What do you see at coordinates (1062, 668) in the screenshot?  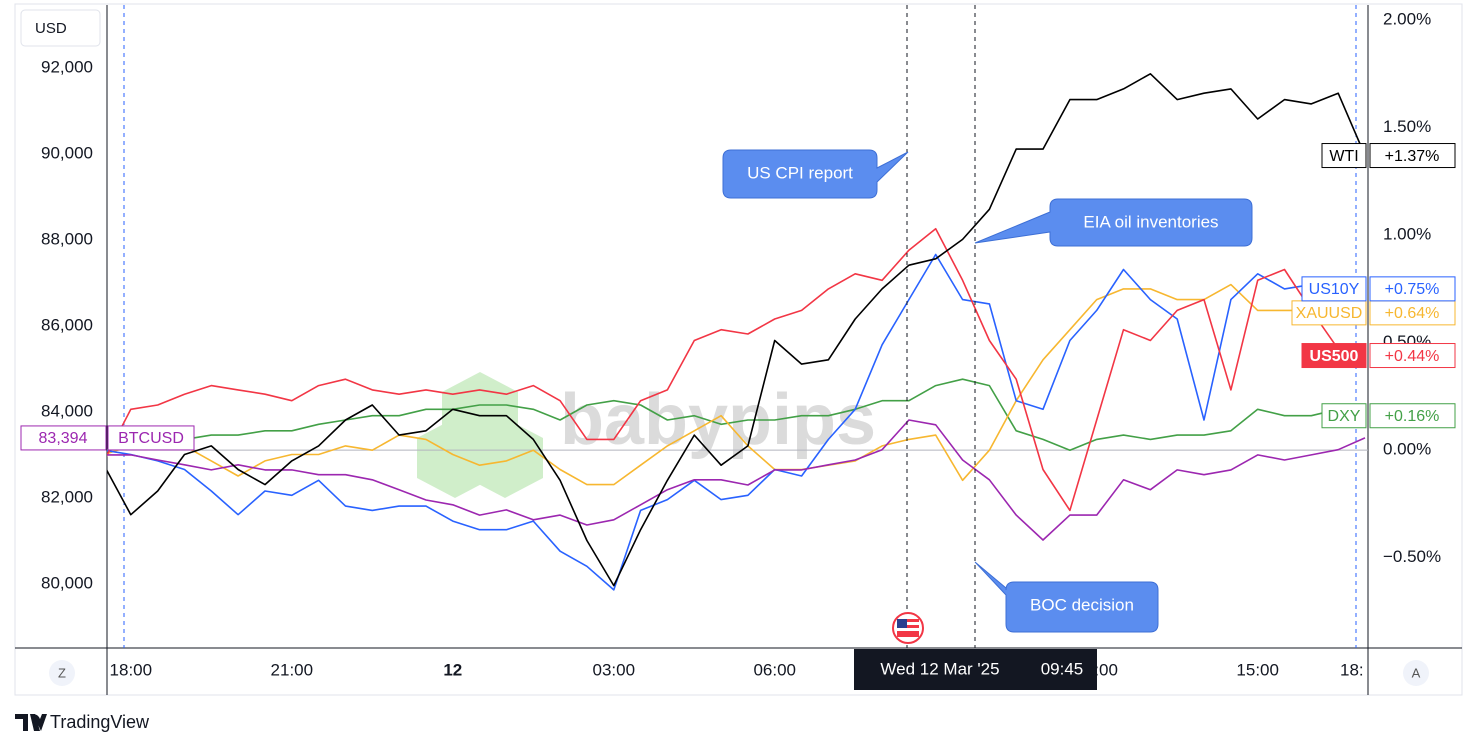 I see `crosshair-time: 09:45` at bounding box center [1062, 668].